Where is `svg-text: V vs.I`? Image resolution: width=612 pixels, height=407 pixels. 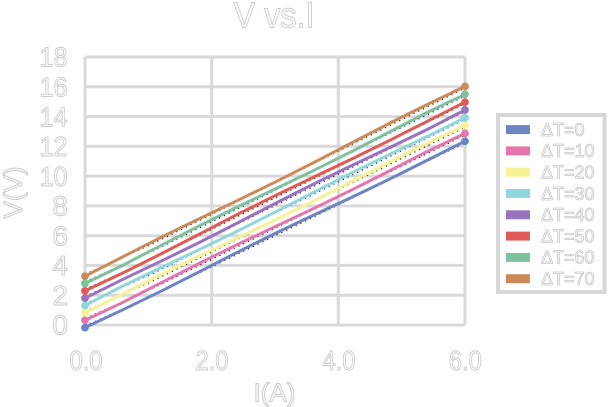
svg-text: V vs.I is located at coordinates (274, 18).